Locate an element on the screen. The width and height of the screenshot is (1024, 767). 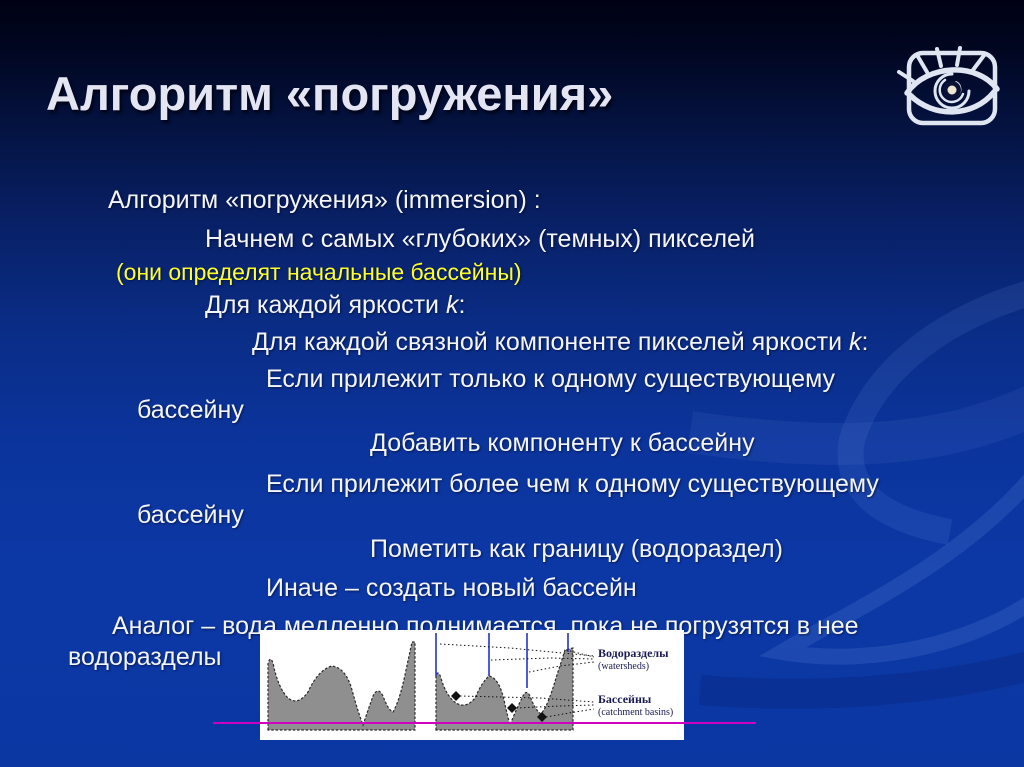
watersheds-label-ru: Водоразделы is located at coordinates (633, 653).